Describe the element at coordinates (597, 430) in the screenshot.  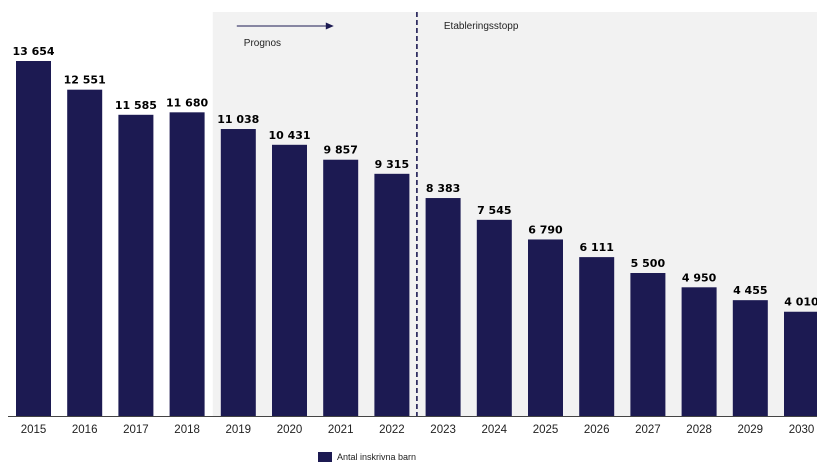
I see `x-tick-2026: 2026` at that location.